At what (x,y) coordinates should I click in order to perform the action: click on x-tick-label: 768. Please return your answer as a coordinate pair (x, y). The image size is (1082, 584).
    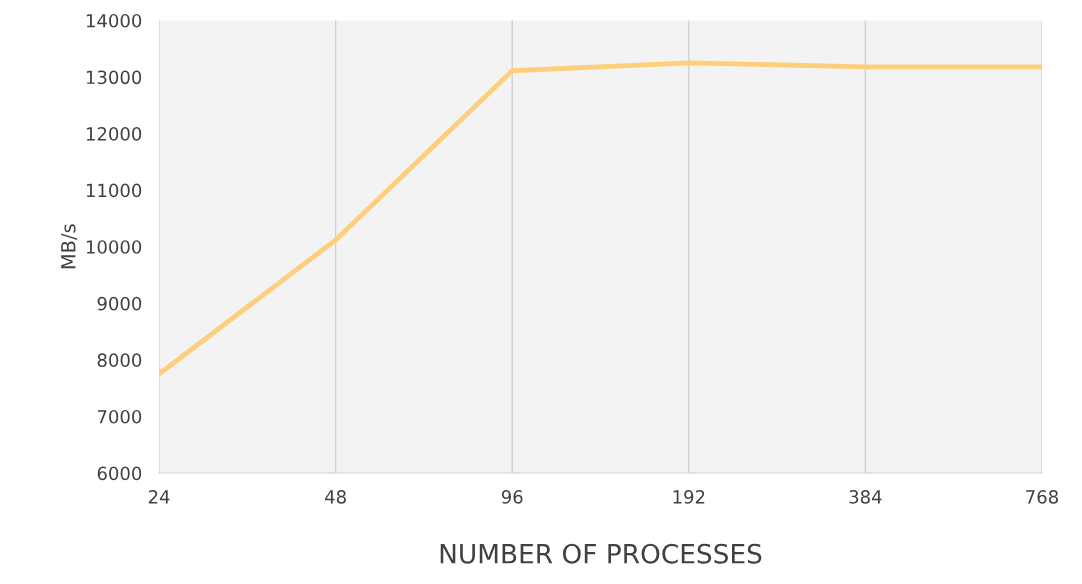
    Looking at the image, I should click on (1042, 497).